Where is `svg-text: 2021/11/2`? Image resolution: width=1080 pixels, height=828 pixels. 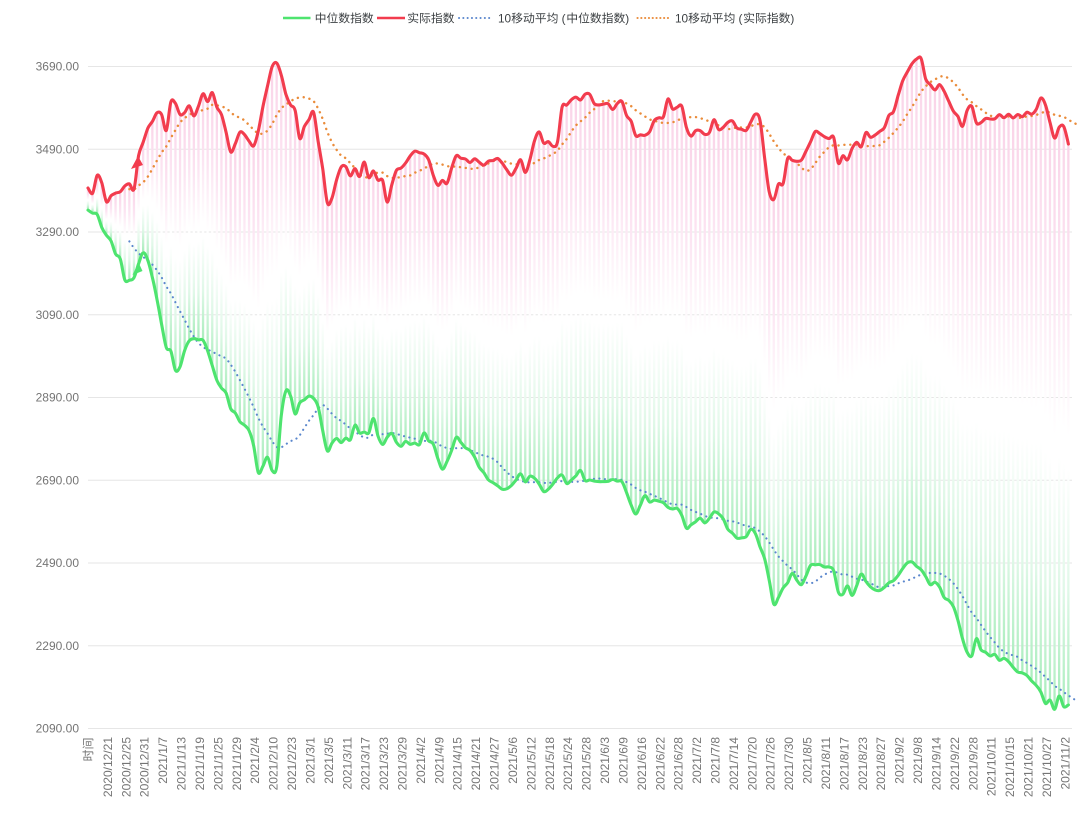
svg-text: 2021/11/2 is located at coordinates (1065, 763).